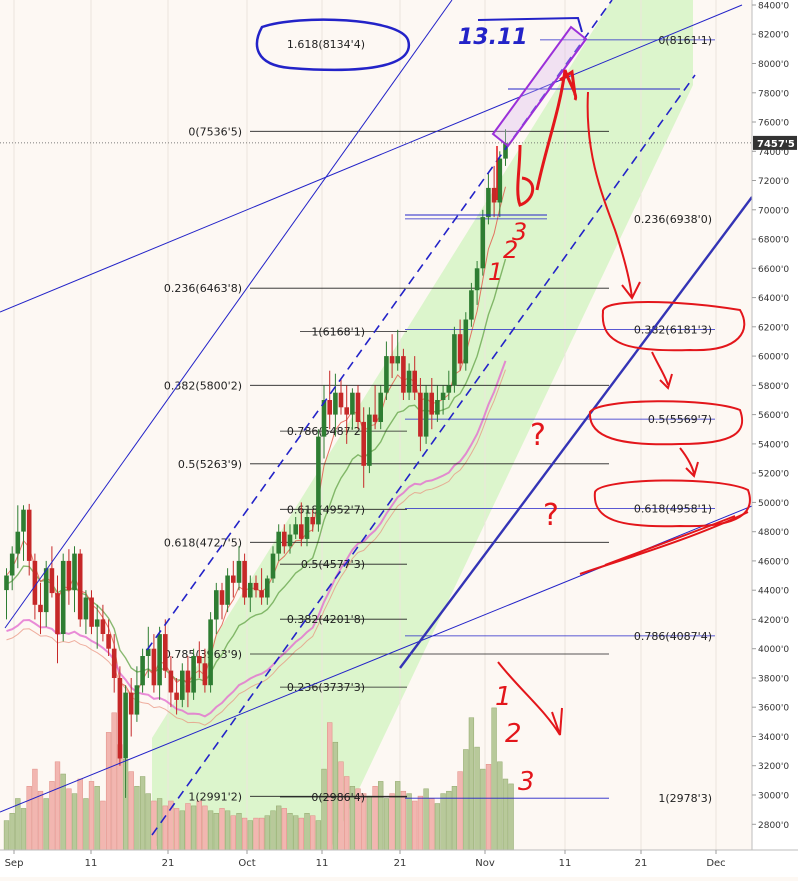 The width and height of the screenshot is (798, 881). Describe the element at coordinates (685, 798) in the screenshot. I see `fib-level-label: 1(2978'3)` at that location.